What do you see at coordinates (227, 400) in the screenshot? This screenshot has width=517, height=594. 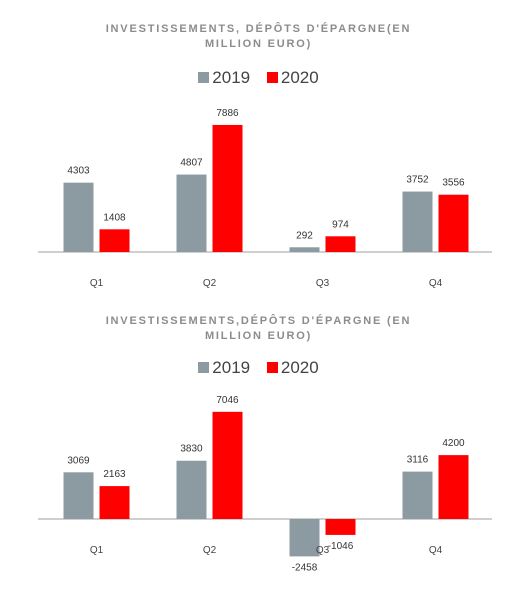 I see `data-label-2020-Q2: 7046` at bounding box center [227, 400].